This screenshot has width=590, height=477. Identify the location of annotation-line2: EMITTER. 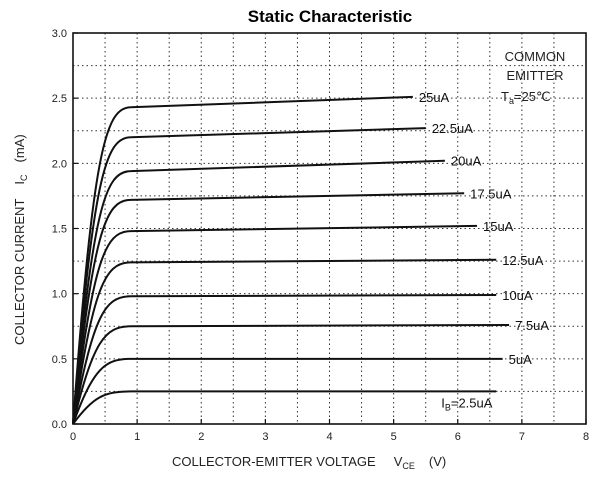
(534, 75).